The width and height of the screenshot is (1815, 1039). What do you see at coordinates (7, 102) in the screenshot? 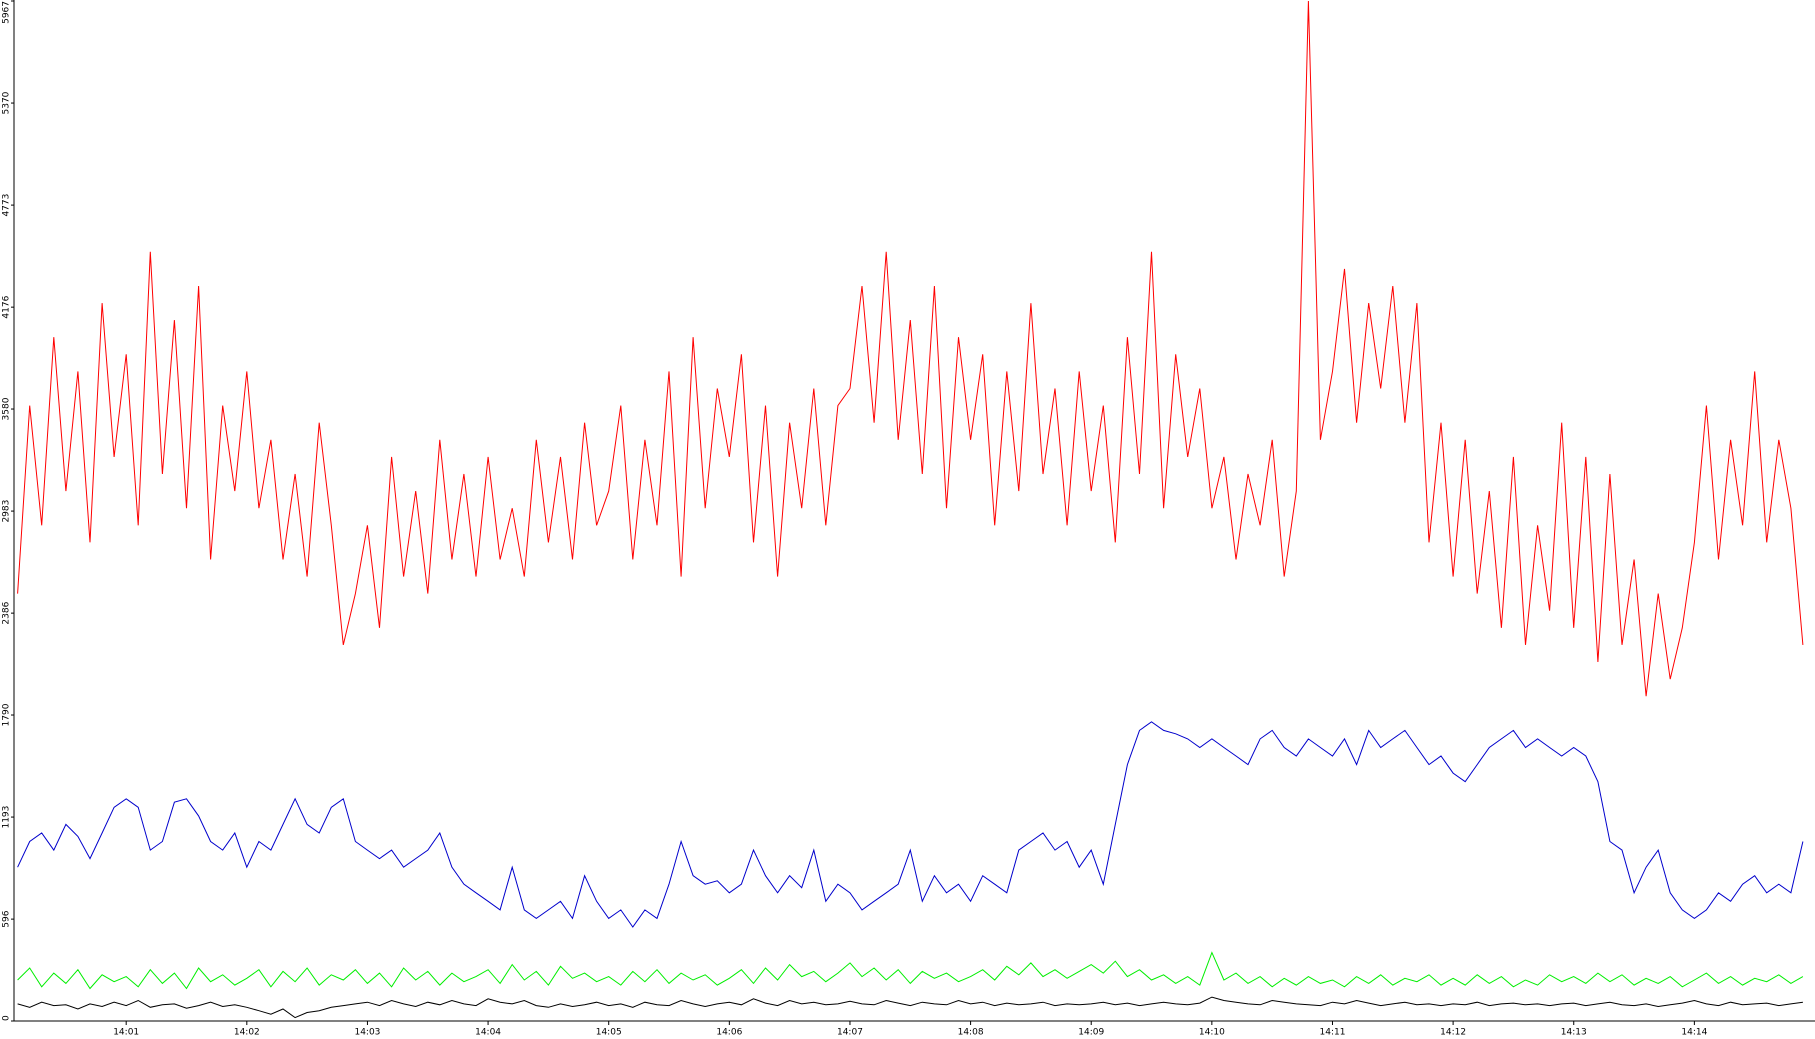
I see `y-tick-label: 5370` at bounding box center [7, 102].